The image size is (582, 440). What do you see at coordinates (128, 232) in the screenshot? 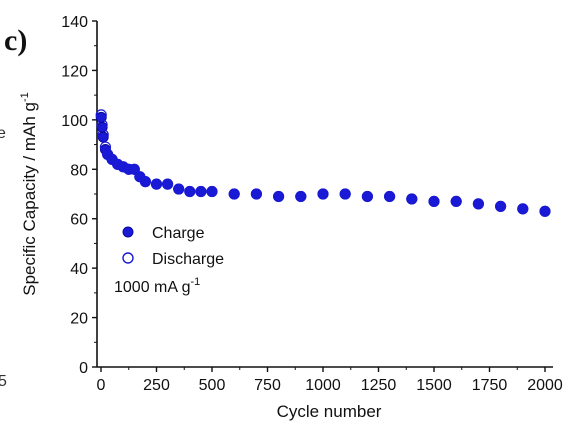
I see `legend-charge-marker` at bounding box center [128, 232].